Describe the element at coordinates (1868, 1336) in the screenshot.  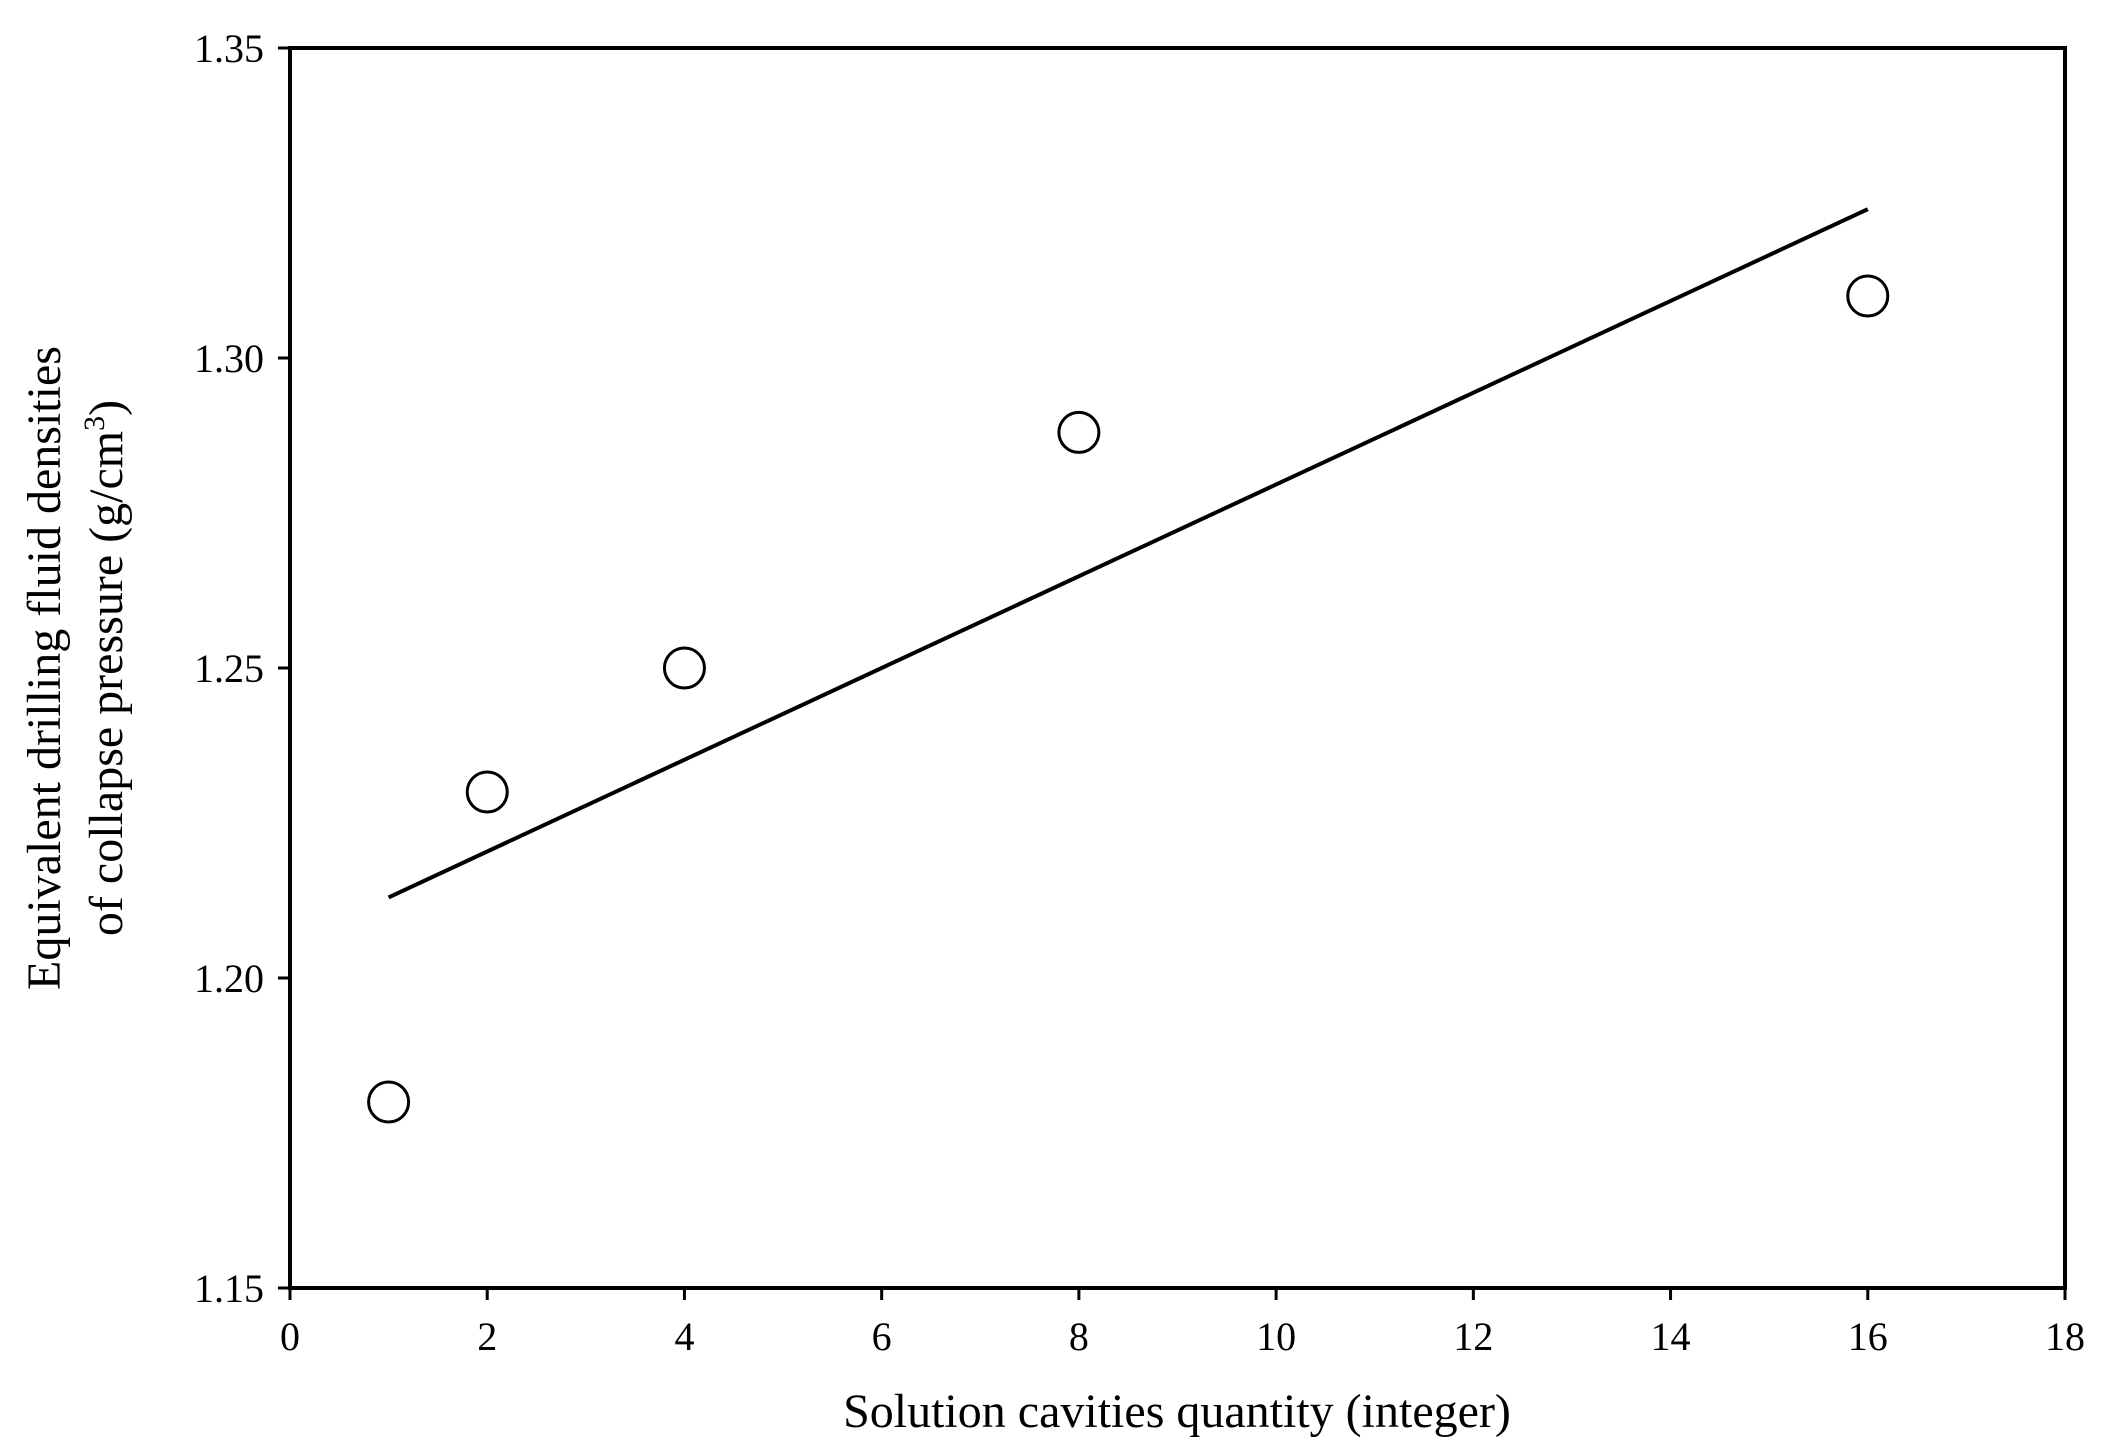
I see `x-tick-label: 16` at that location.